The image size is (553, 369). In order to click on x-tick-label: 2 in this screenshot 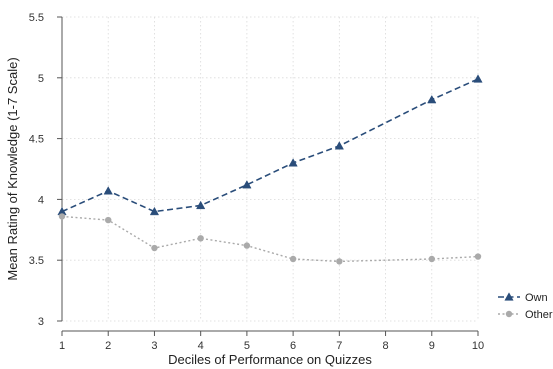, I will do `click(108, 346)`.